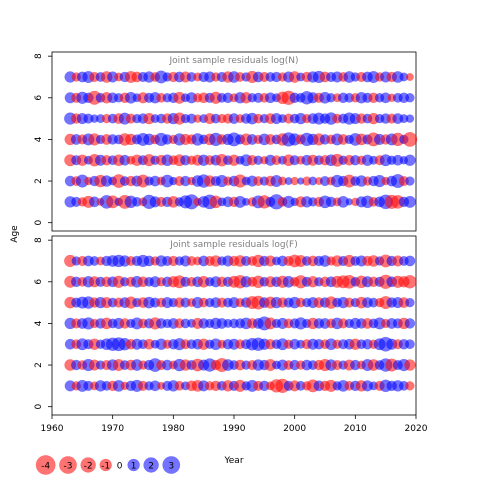  I want to click on x-tick-label: 1980, so click(173, 429).